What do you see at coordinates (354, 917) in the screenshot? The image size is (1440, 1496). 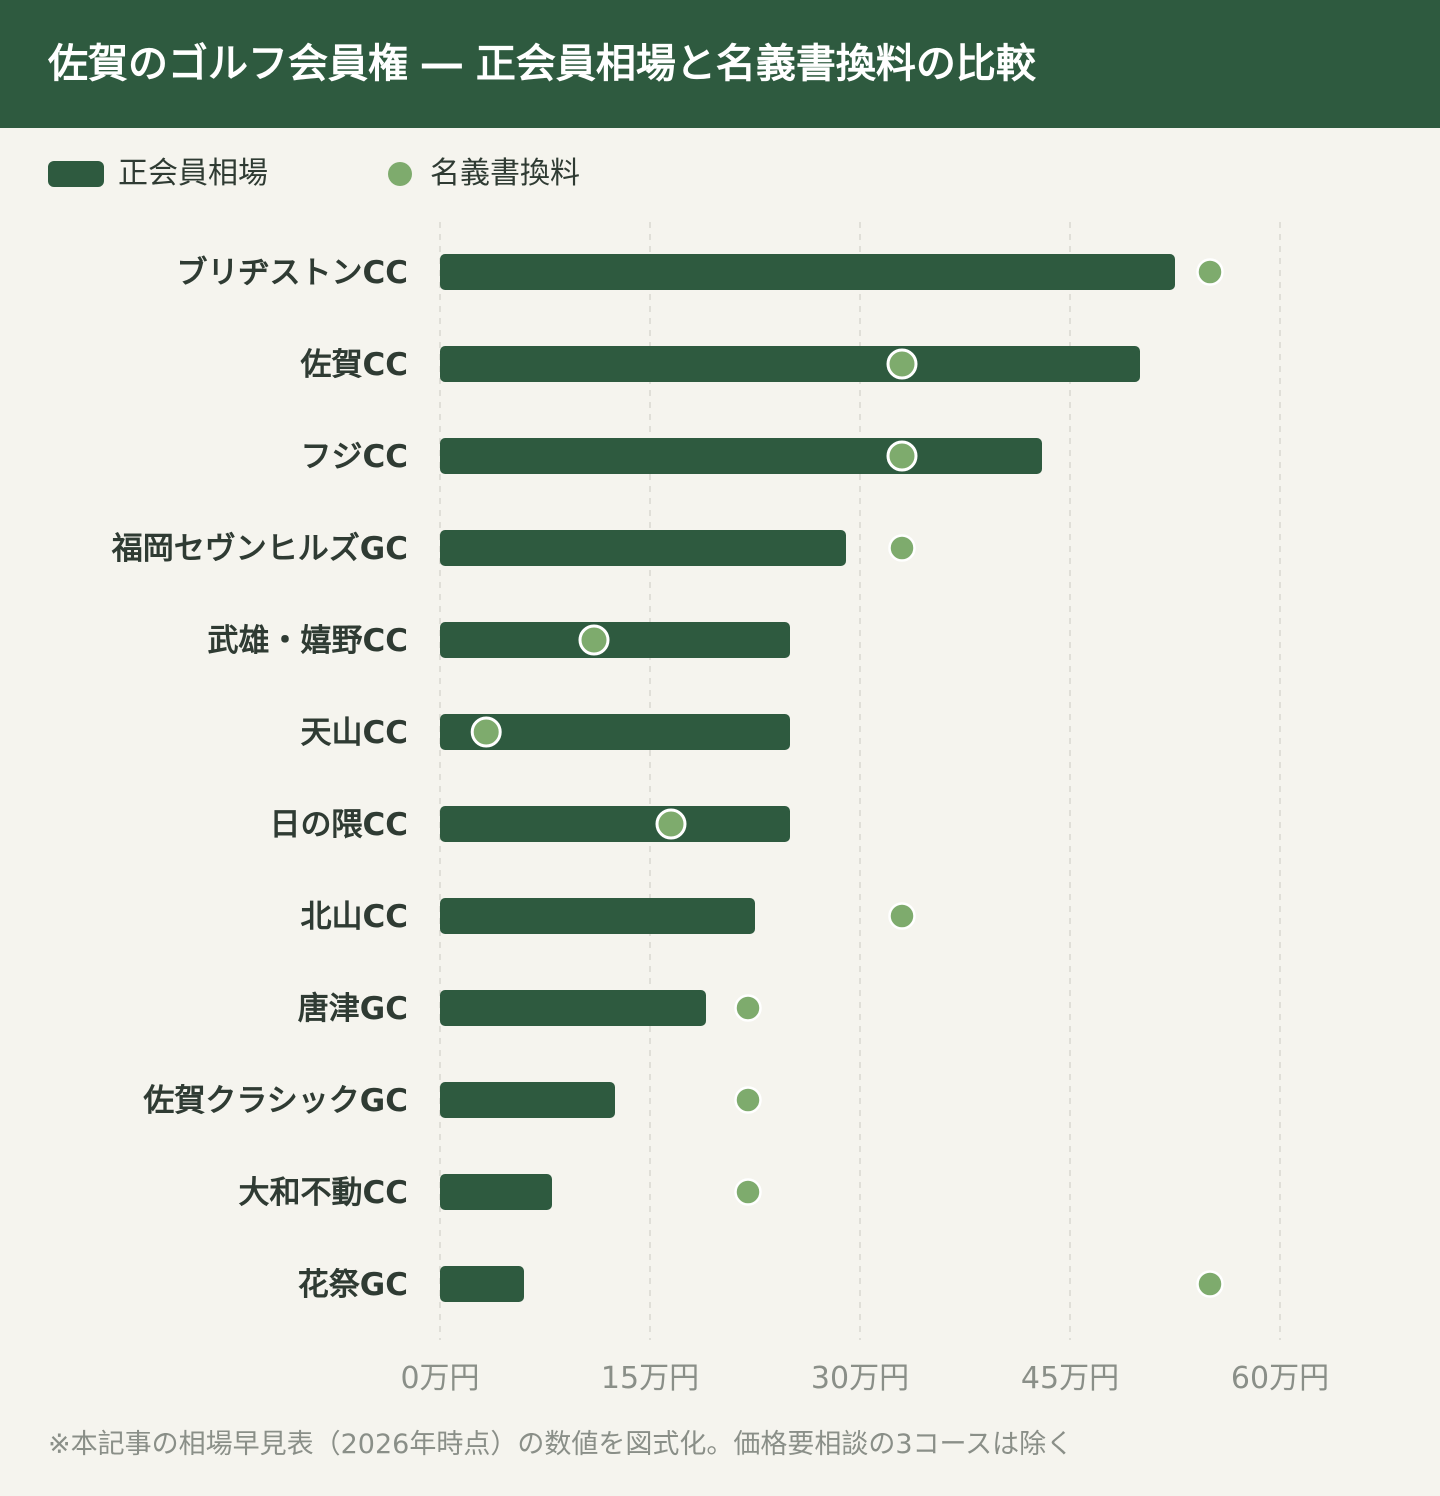 I see `category-label: 北山CC` at bounding box center [354, 917].